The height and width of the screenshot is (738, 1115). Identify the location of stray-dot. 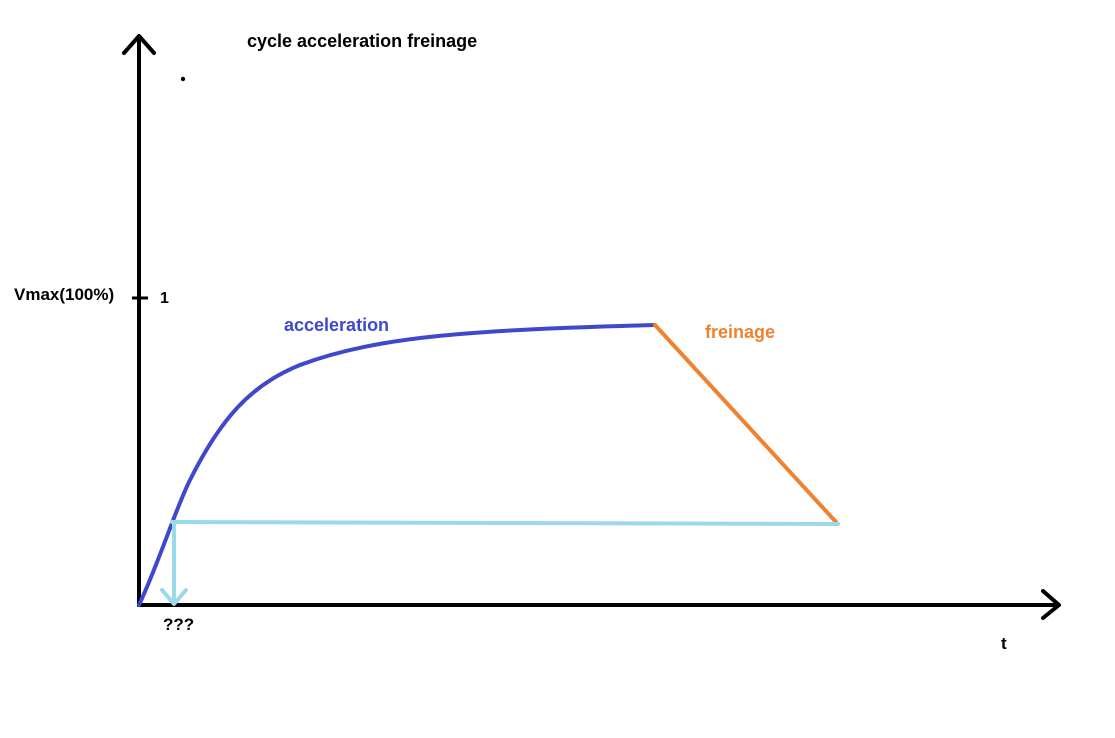
(183, 79).